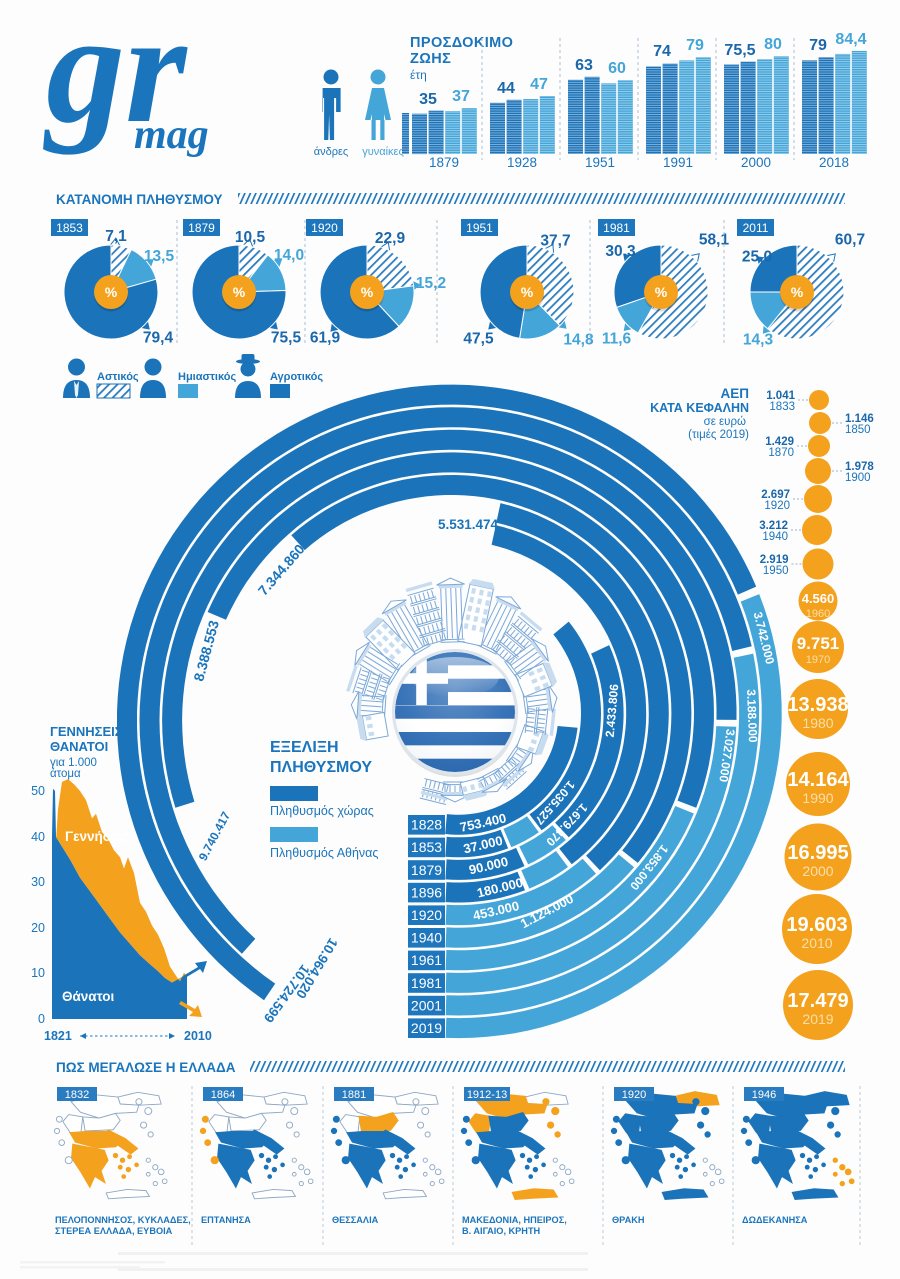  What do you see at coordinates (501, 1231) in the screenshot?
I see `svg-text: Β. ΑΙΓΑΙΟ, ΚΡΗΤΗ` at bounding box center [501, 1231].